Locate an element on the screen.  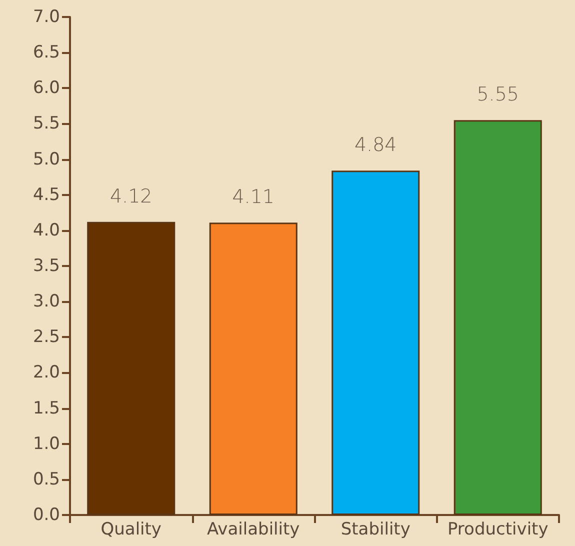
y-tick-label: 1.5 is located at coordinates (46, 408).